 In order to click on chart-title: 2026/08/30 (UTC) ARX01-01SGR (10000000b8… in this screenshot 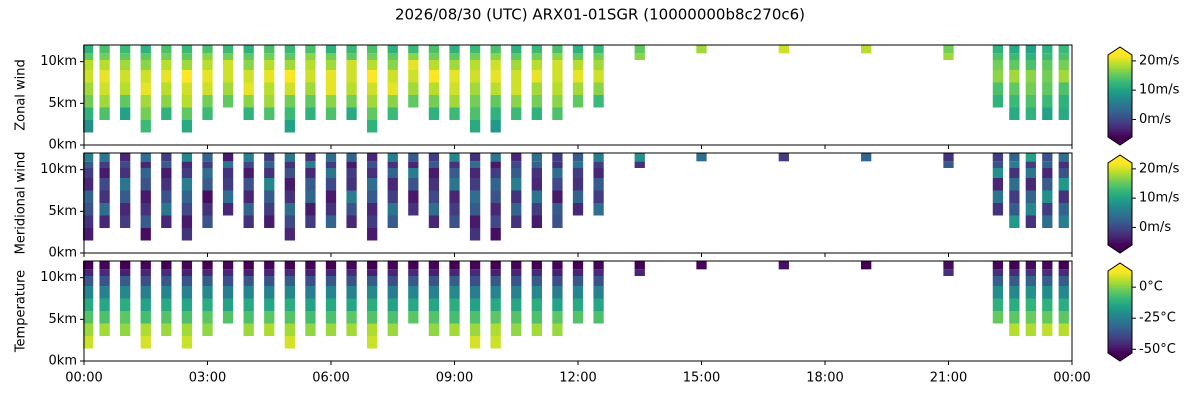, I will do `click(600, 15)`.